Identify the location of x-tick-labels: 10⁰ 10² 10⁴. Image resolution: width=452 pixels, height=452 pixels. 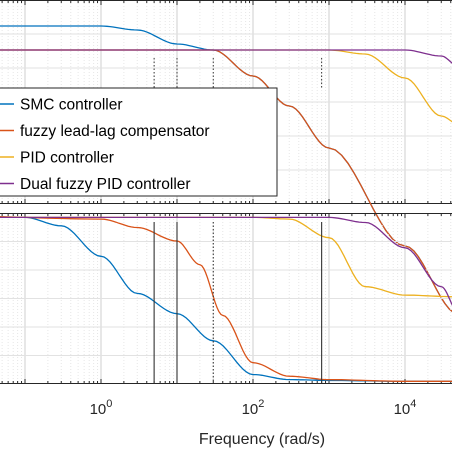
(253, 408).